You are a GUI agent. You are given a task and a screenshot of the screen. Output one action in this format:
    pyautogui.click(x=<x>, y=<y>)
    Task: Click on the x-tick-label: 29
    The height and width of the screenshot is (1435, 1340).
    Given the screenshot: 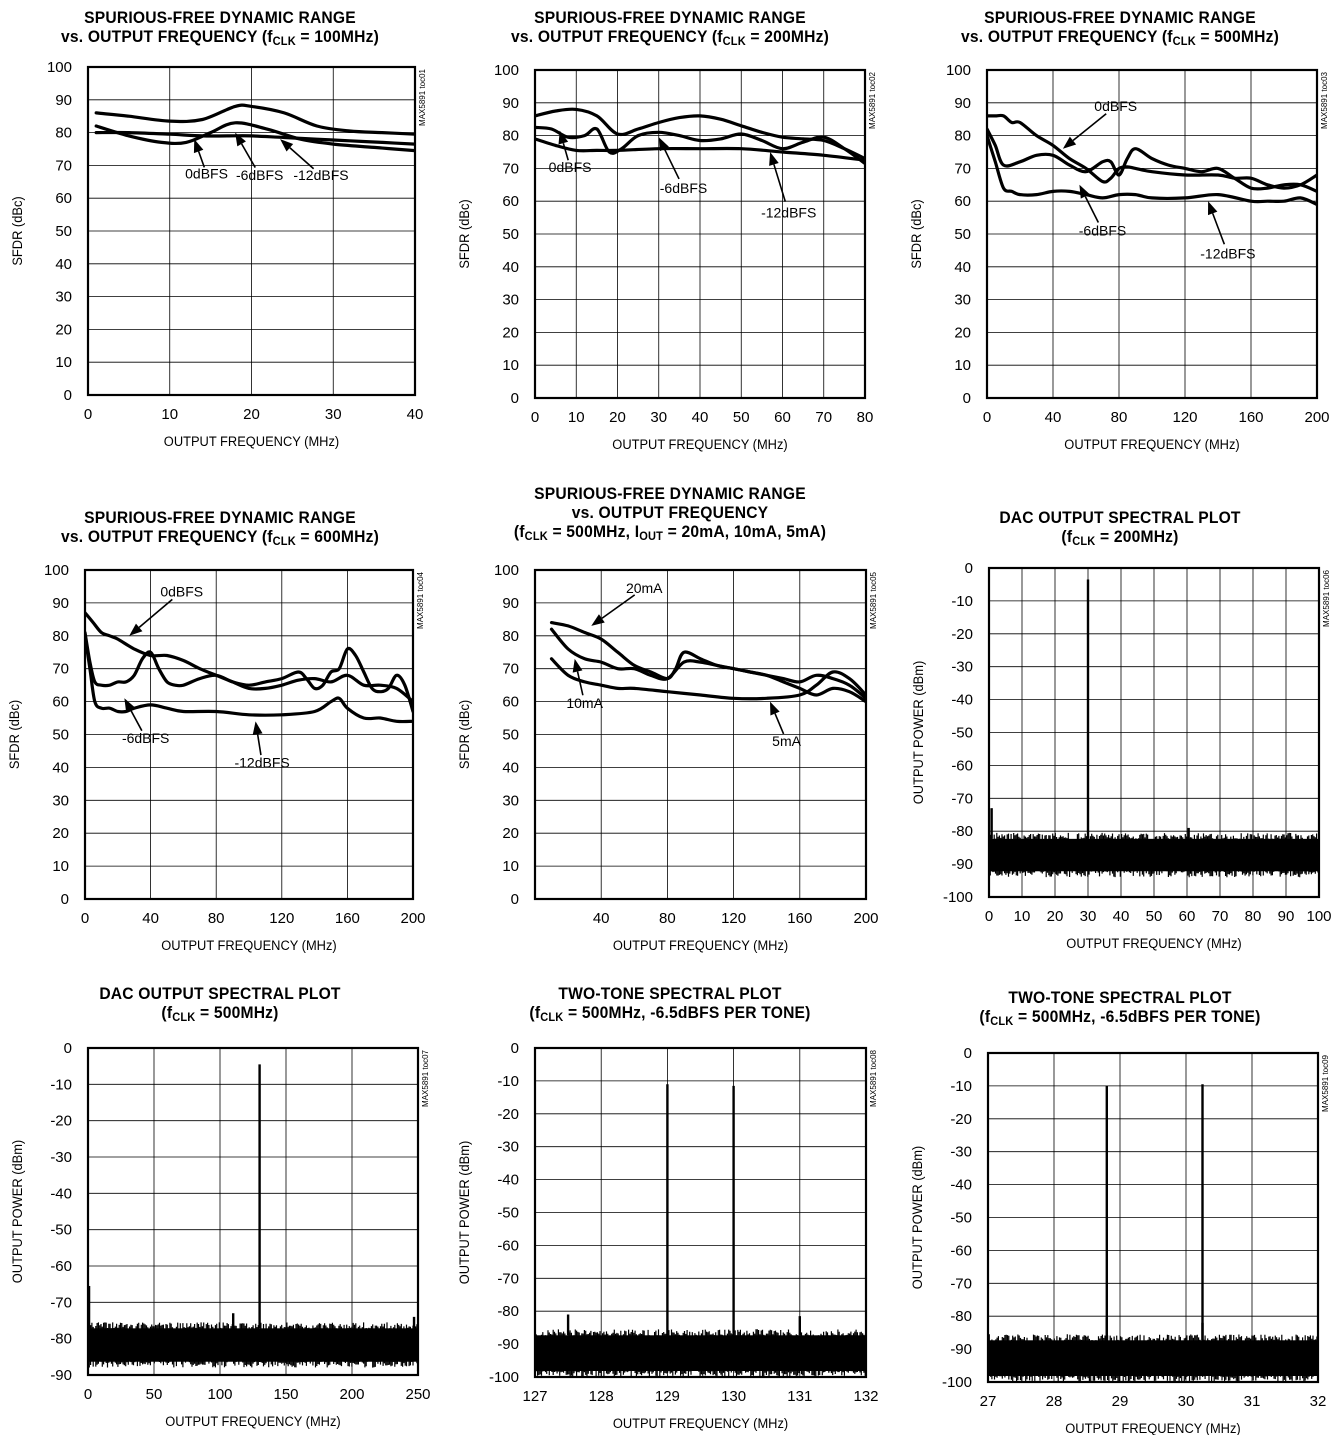 What is the action you would take?
    pyautogui.click(x=1120, y=1401)
    